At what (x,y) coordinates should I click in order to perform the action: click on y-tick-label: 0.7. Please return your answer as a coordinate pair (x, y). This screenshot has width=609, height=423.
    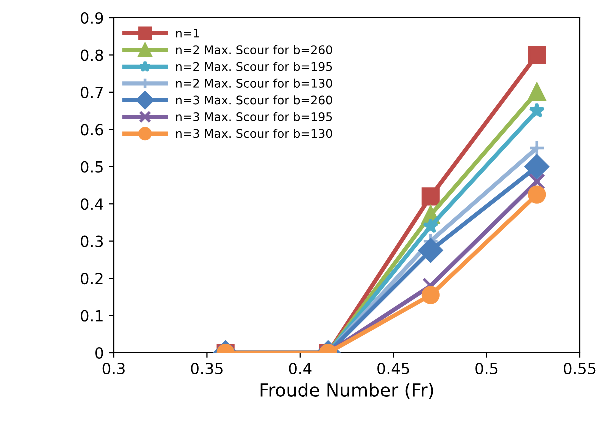
    Looking at the image, I should click on (91, 92).